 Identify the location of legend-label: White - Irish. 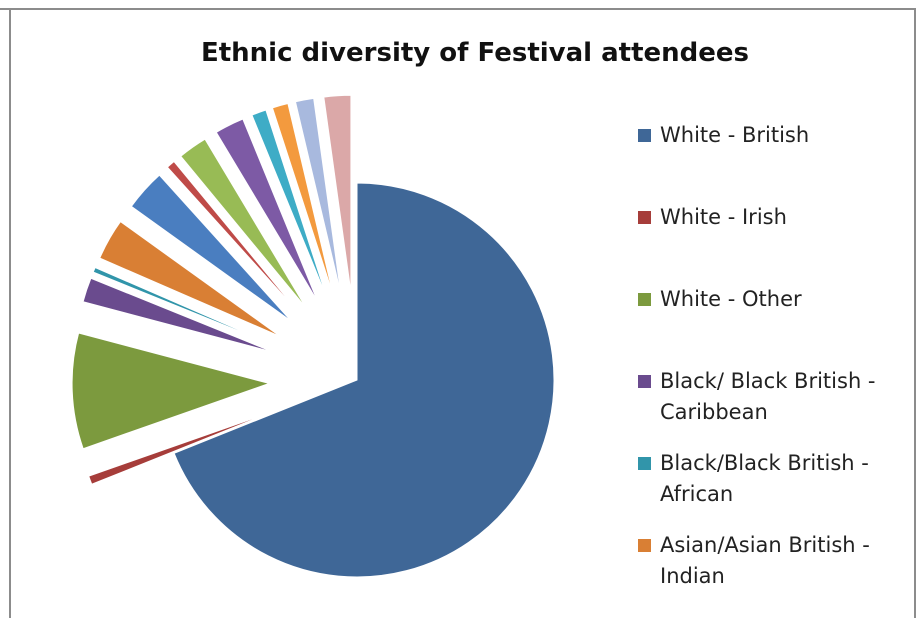
(723, 217).